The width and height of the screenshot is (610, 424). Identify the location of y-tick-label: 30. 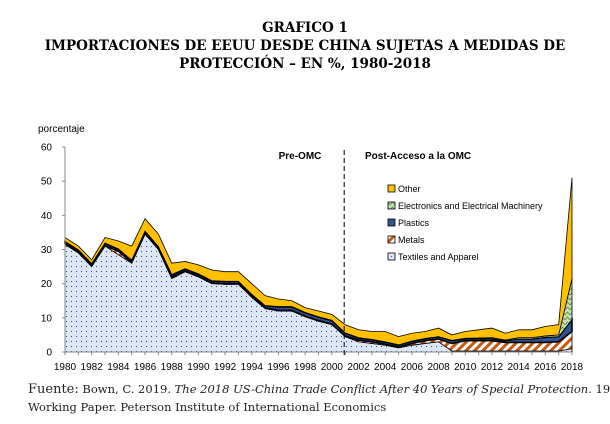
(47, 250).